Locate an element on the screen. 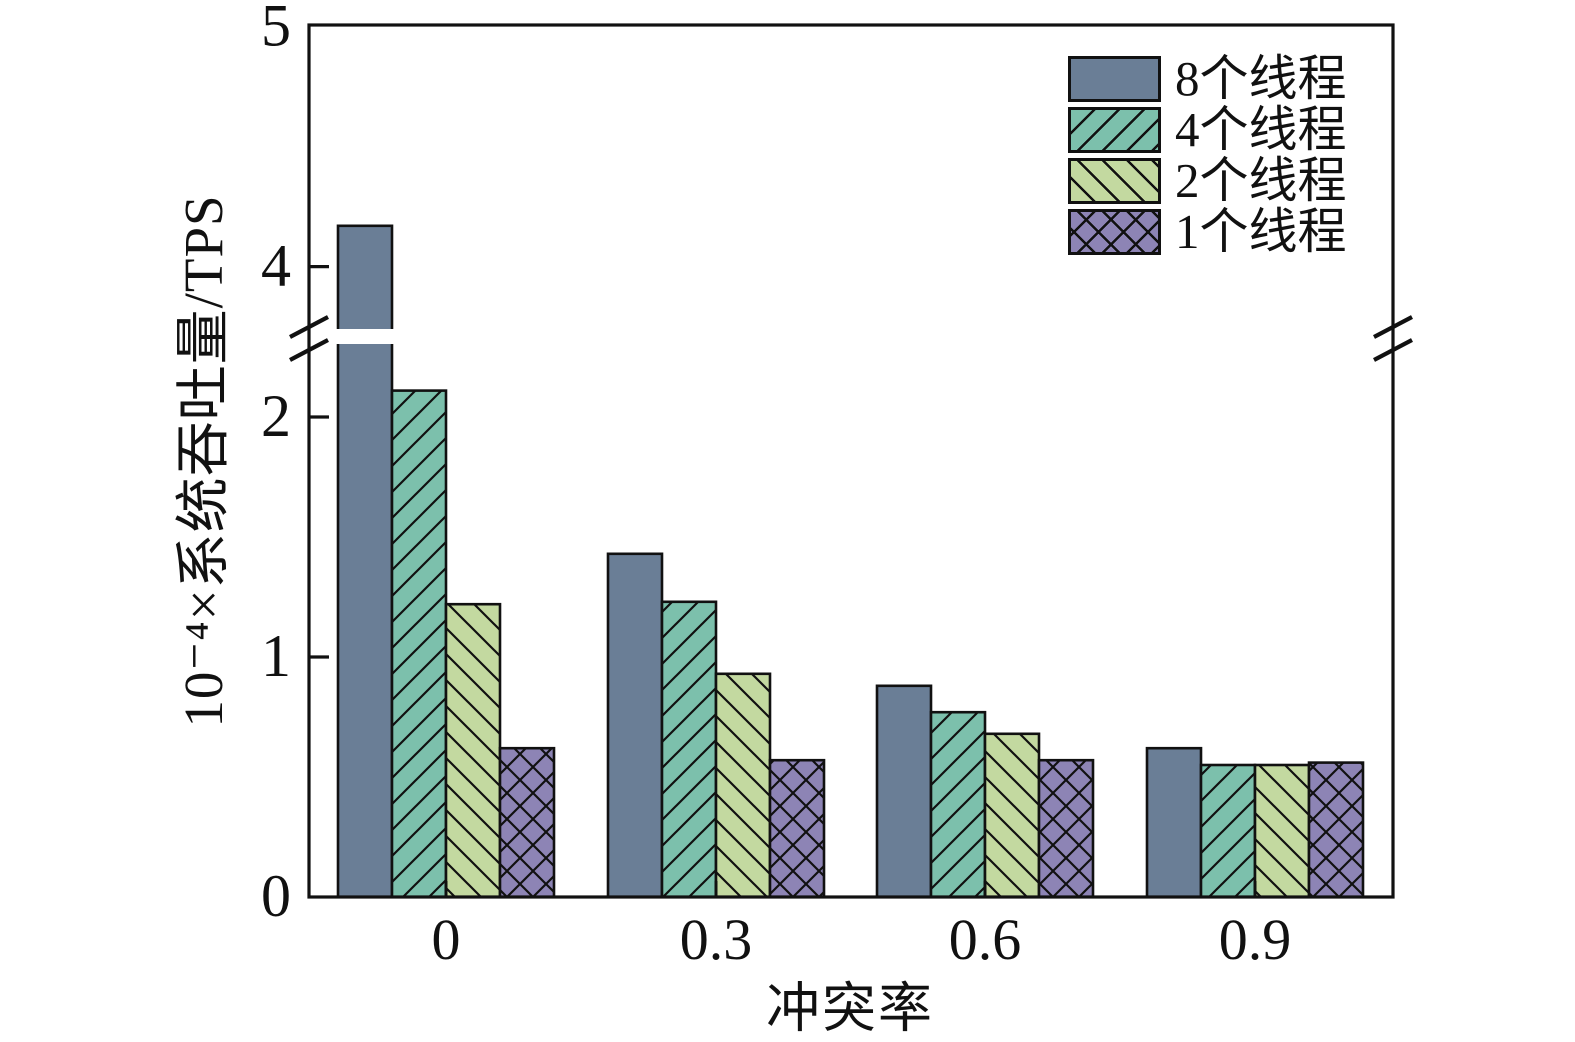 The width and height of the screenshot is (1575, 1042). y-axis-title: 10⁻⁴×系统吞吐量/TPS is located at coordinates (203, 461).